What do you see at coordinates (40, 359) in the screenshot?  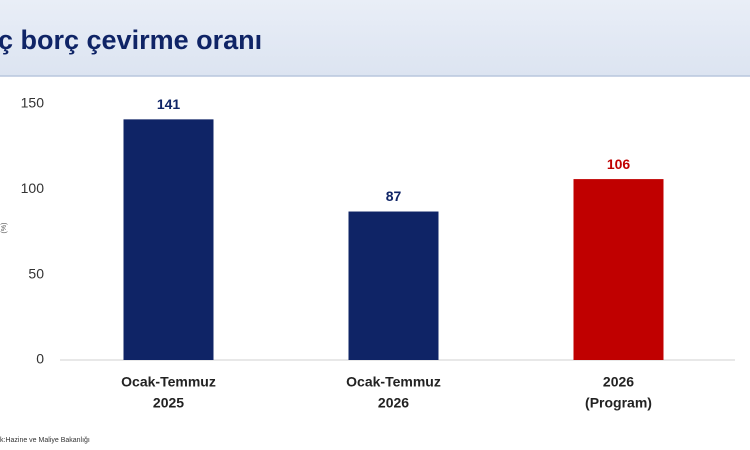 I see `y-tick-label: 0` at bounding box center [40, 359].